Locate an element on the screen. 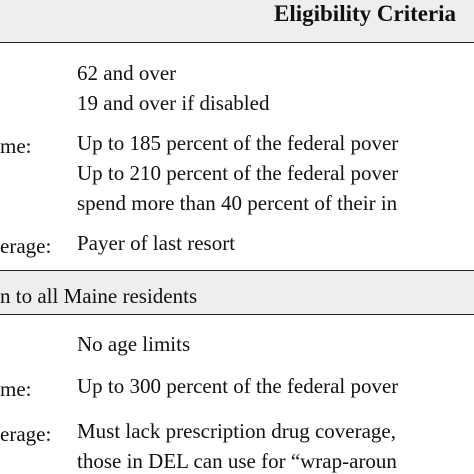  section-top-divider is located at coordinates (237, 270).